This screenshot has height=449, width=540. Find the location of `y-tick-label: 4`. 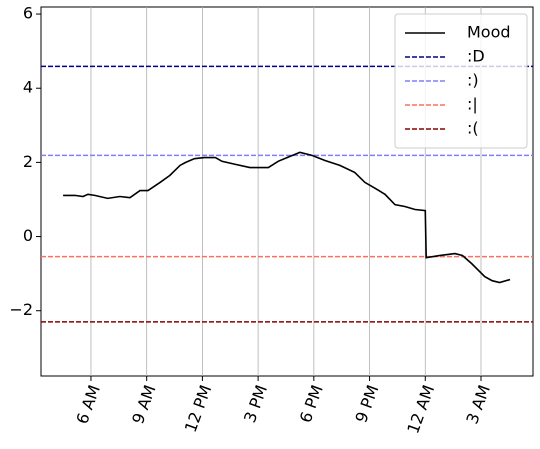

y-tick-label: 4 is located at coordinates (28, 87).